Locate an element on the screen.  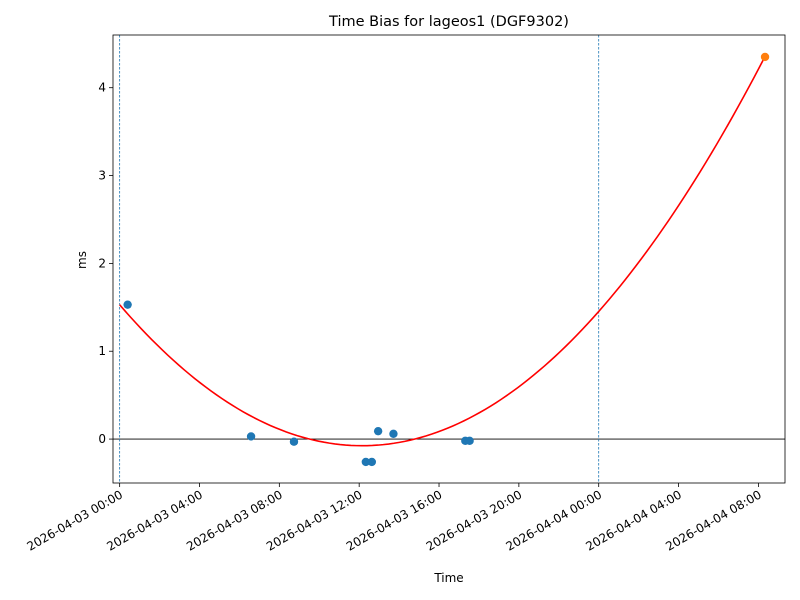
y-tick-label: 0 is located at coordinates (102, 439).